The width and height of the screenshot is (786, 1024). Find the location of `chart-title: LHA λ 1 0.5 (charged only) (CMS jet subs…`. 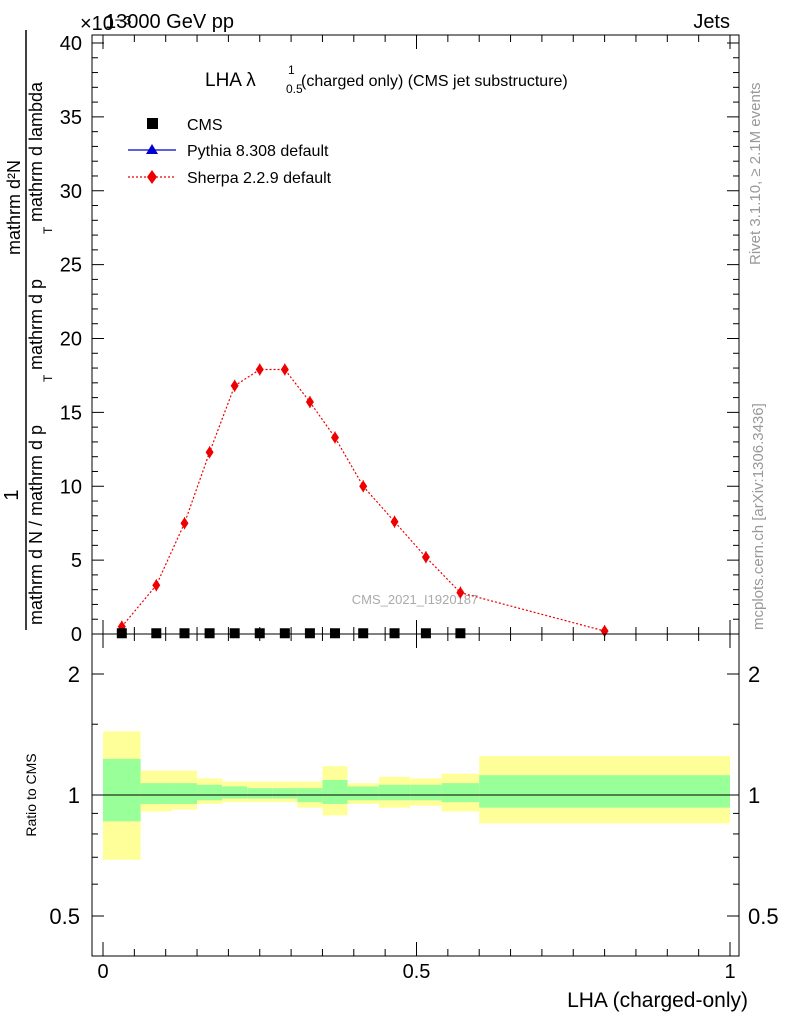

chart-title: LHA λ 1 0.5 (charged only) (CMS jet subs… is located at coordinates (386, 79).